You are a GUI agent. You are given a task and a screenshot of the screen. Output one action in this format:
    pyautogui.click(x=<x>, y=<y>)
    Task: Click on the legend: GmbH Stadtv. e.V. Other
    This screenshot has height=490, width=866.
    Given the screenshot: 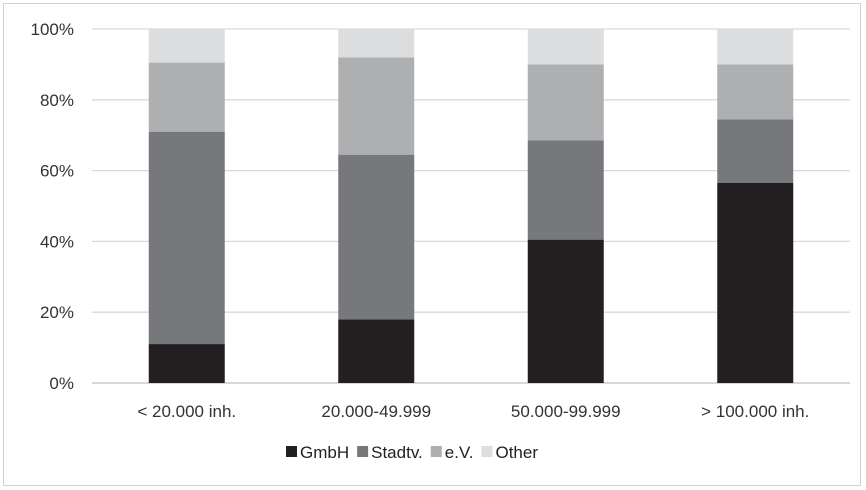 What is the action you would take?
    pyautogui.click(x=412, y=452)
    